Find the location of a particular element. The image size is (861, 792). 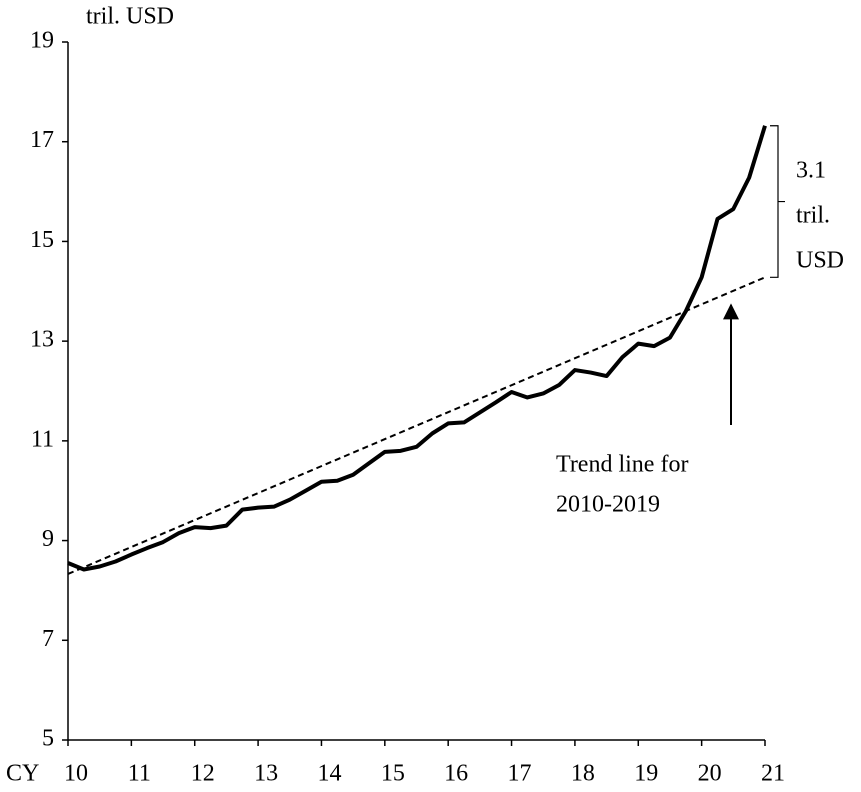

x-tick-label: 10 is located at coordinates (76, 774).